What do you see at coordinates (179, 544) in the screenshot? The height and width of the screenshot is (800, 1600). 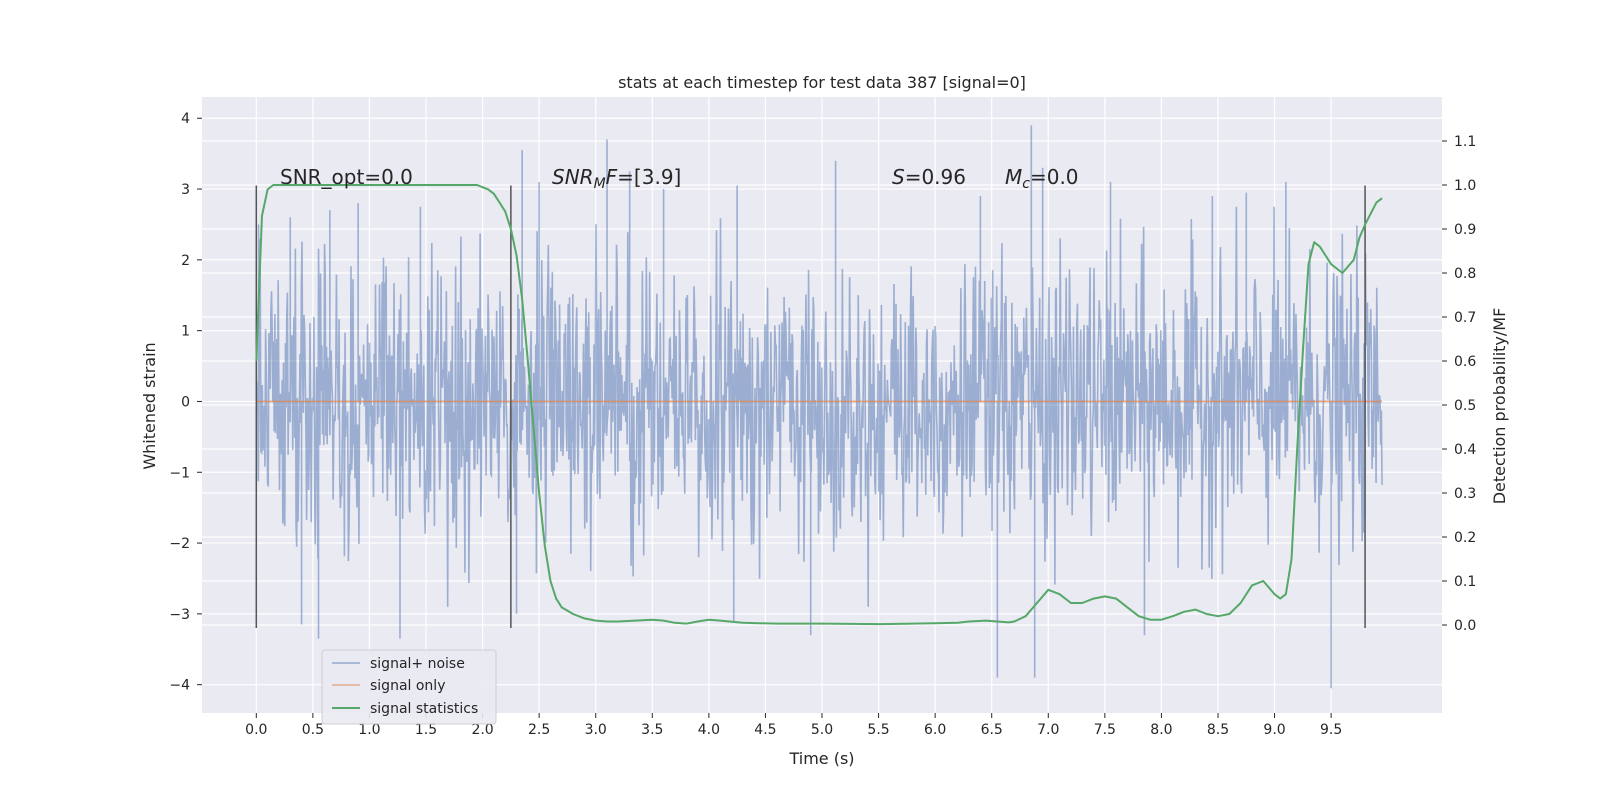 I see `y-left-tick-label: −2` at bounding box center [179, 544].